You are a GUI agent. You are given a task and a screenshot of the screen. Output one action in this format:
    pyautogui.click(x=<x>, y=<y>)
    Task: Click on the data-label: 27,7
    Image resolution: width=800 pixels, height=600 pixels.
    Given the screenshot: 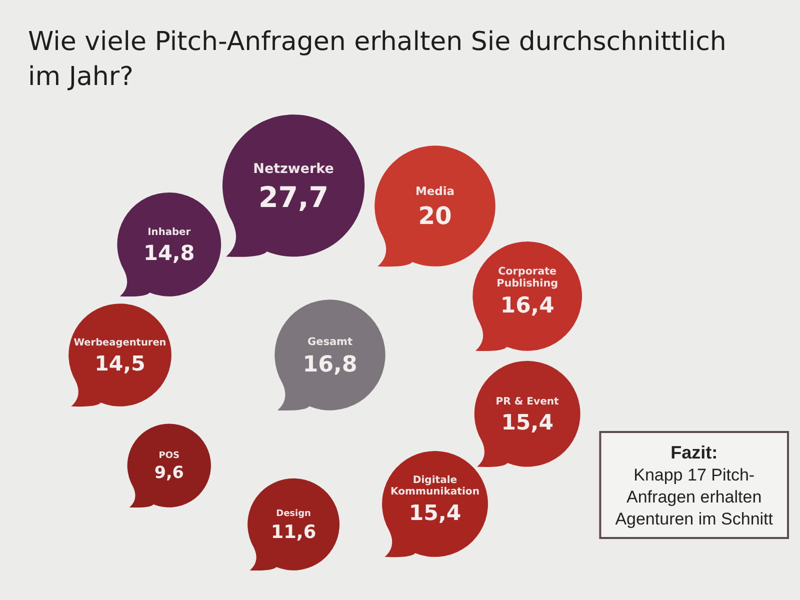 What is the action you would take?
    pyautogui.click(x=293, y=197)
    